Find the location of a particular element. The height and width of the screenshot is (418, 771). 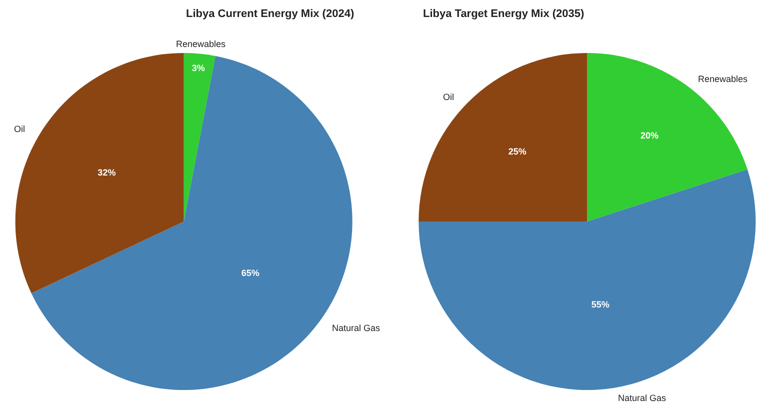

data-label: 3% is located at coordinates (198, 68).